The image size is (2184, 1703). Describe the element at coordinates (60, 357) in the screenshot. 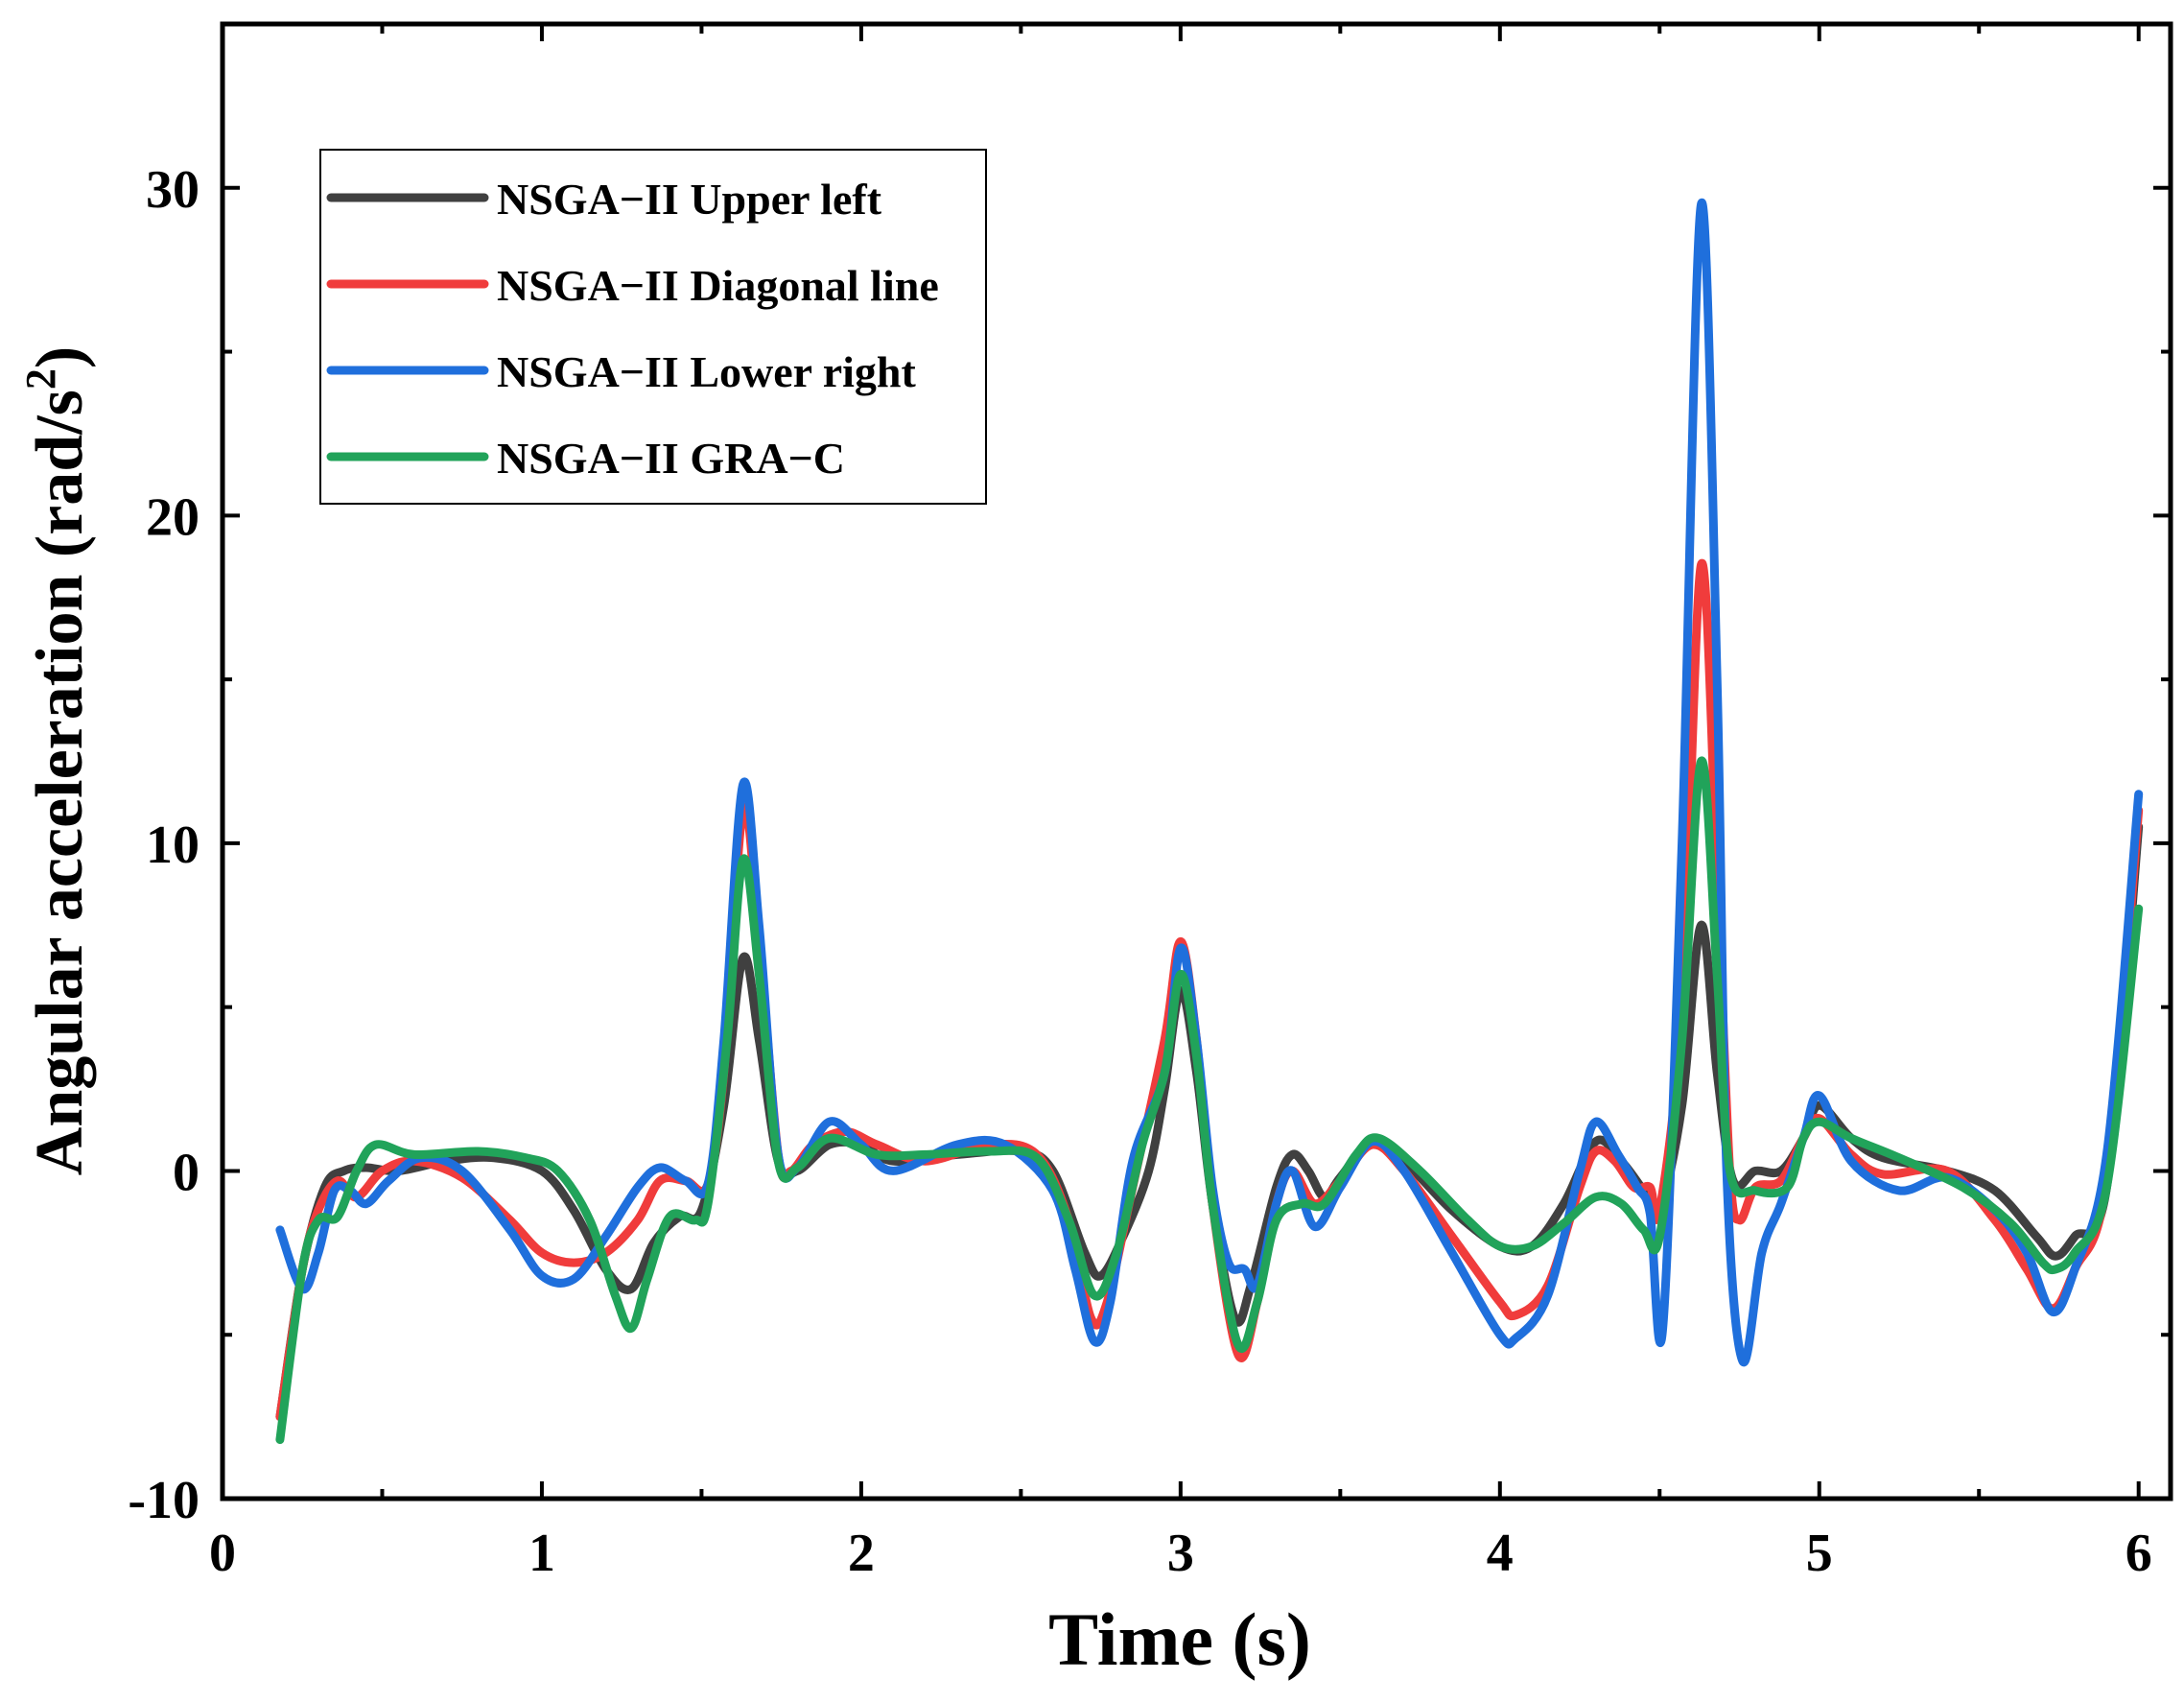

I see `y-axis-label-close: )` at that location.